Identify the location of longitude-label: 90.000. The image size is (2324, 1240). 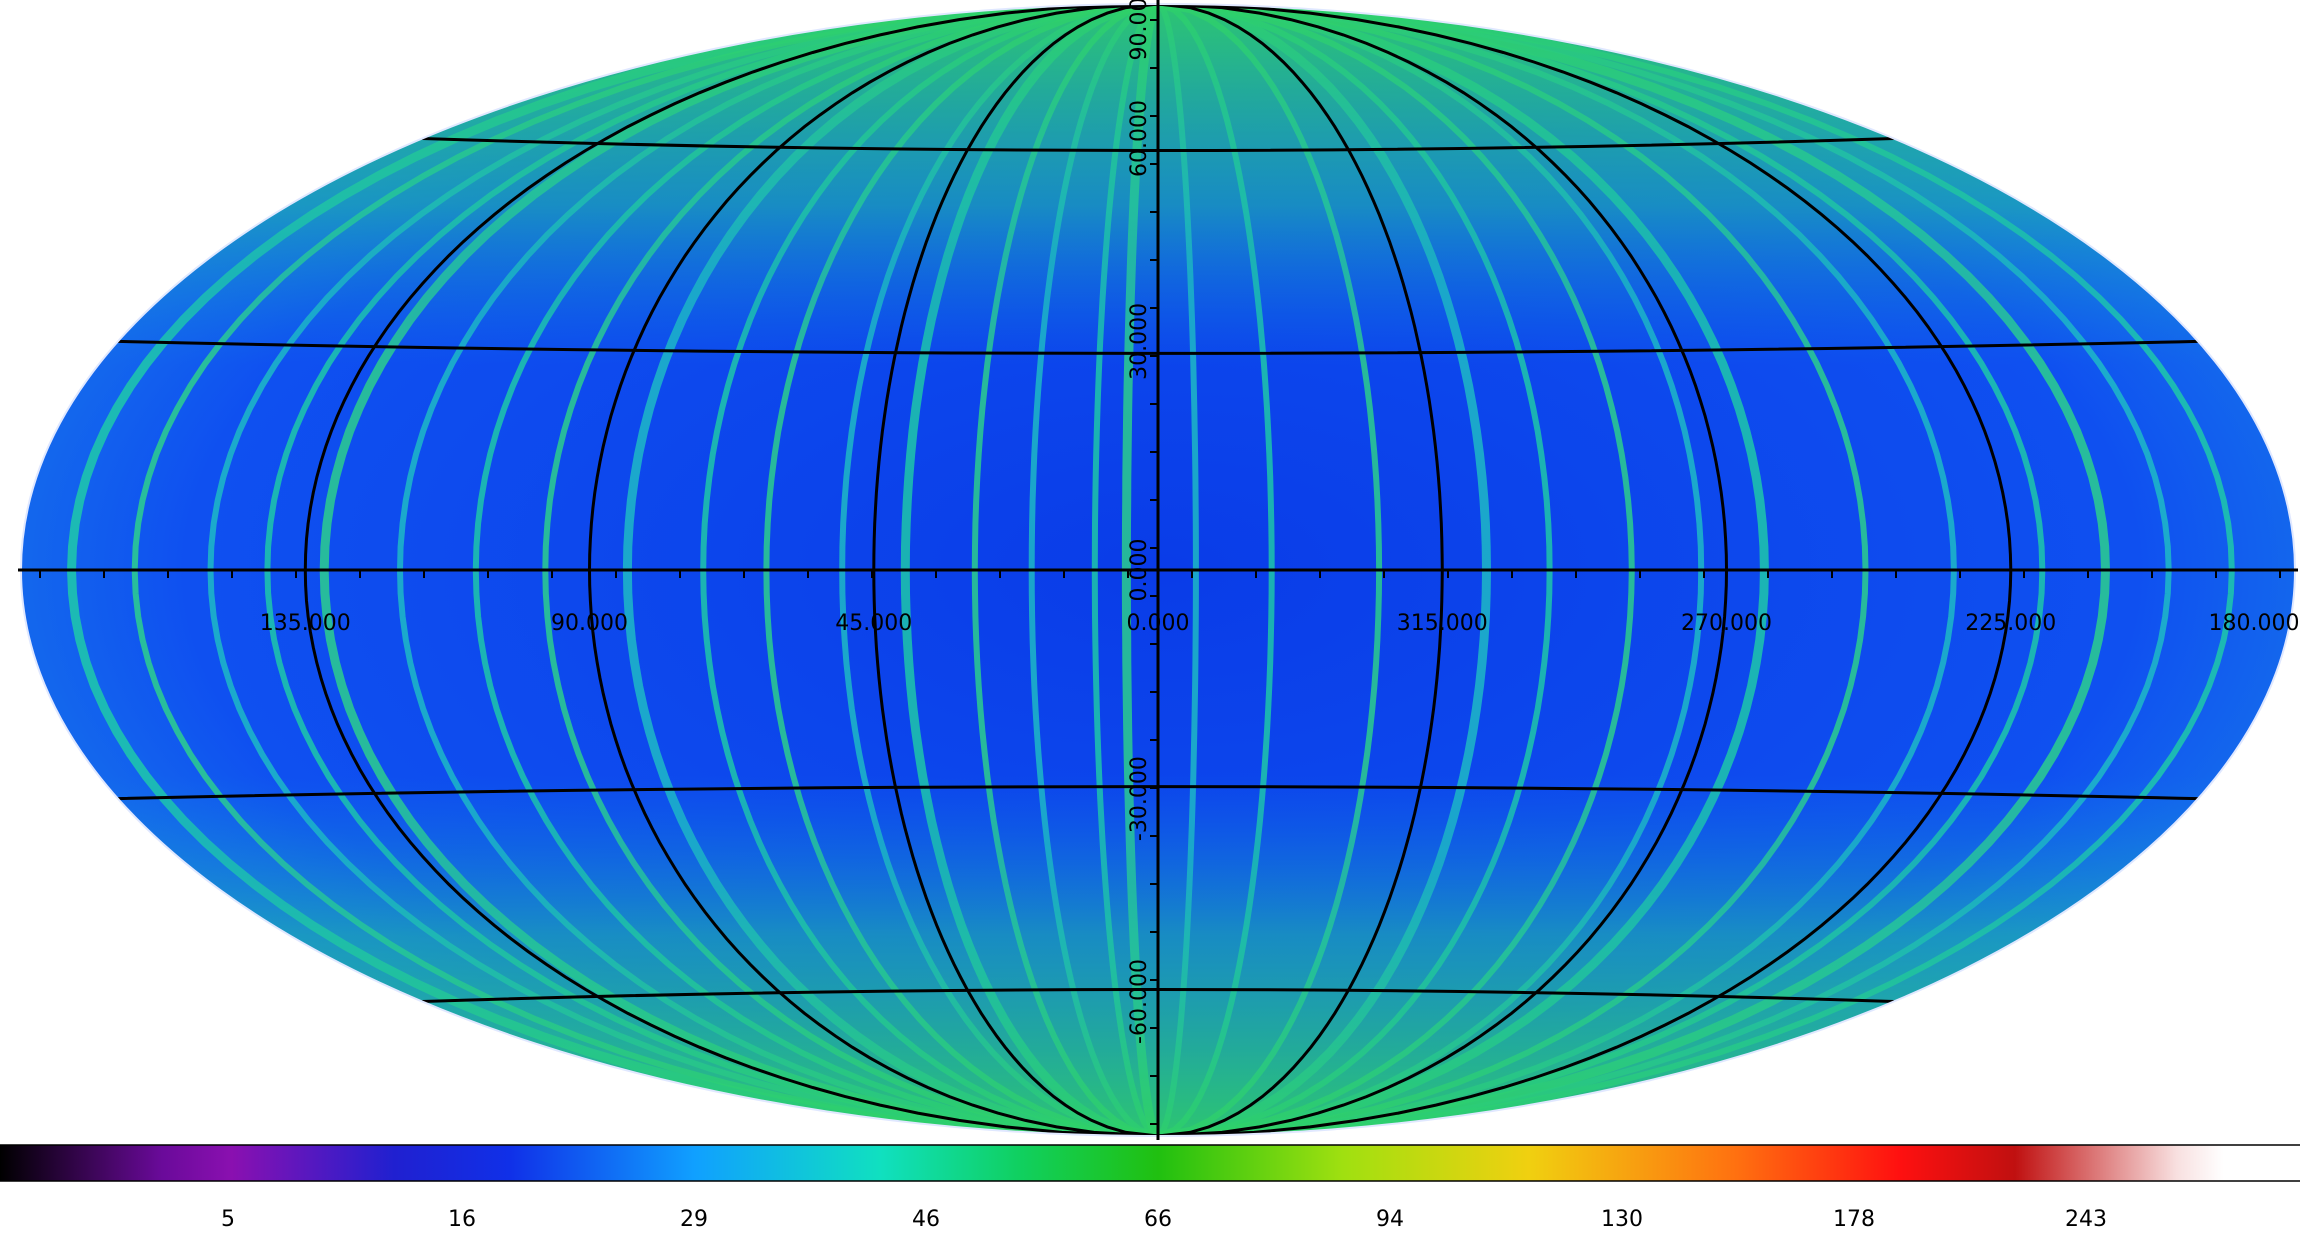
(589, 623).